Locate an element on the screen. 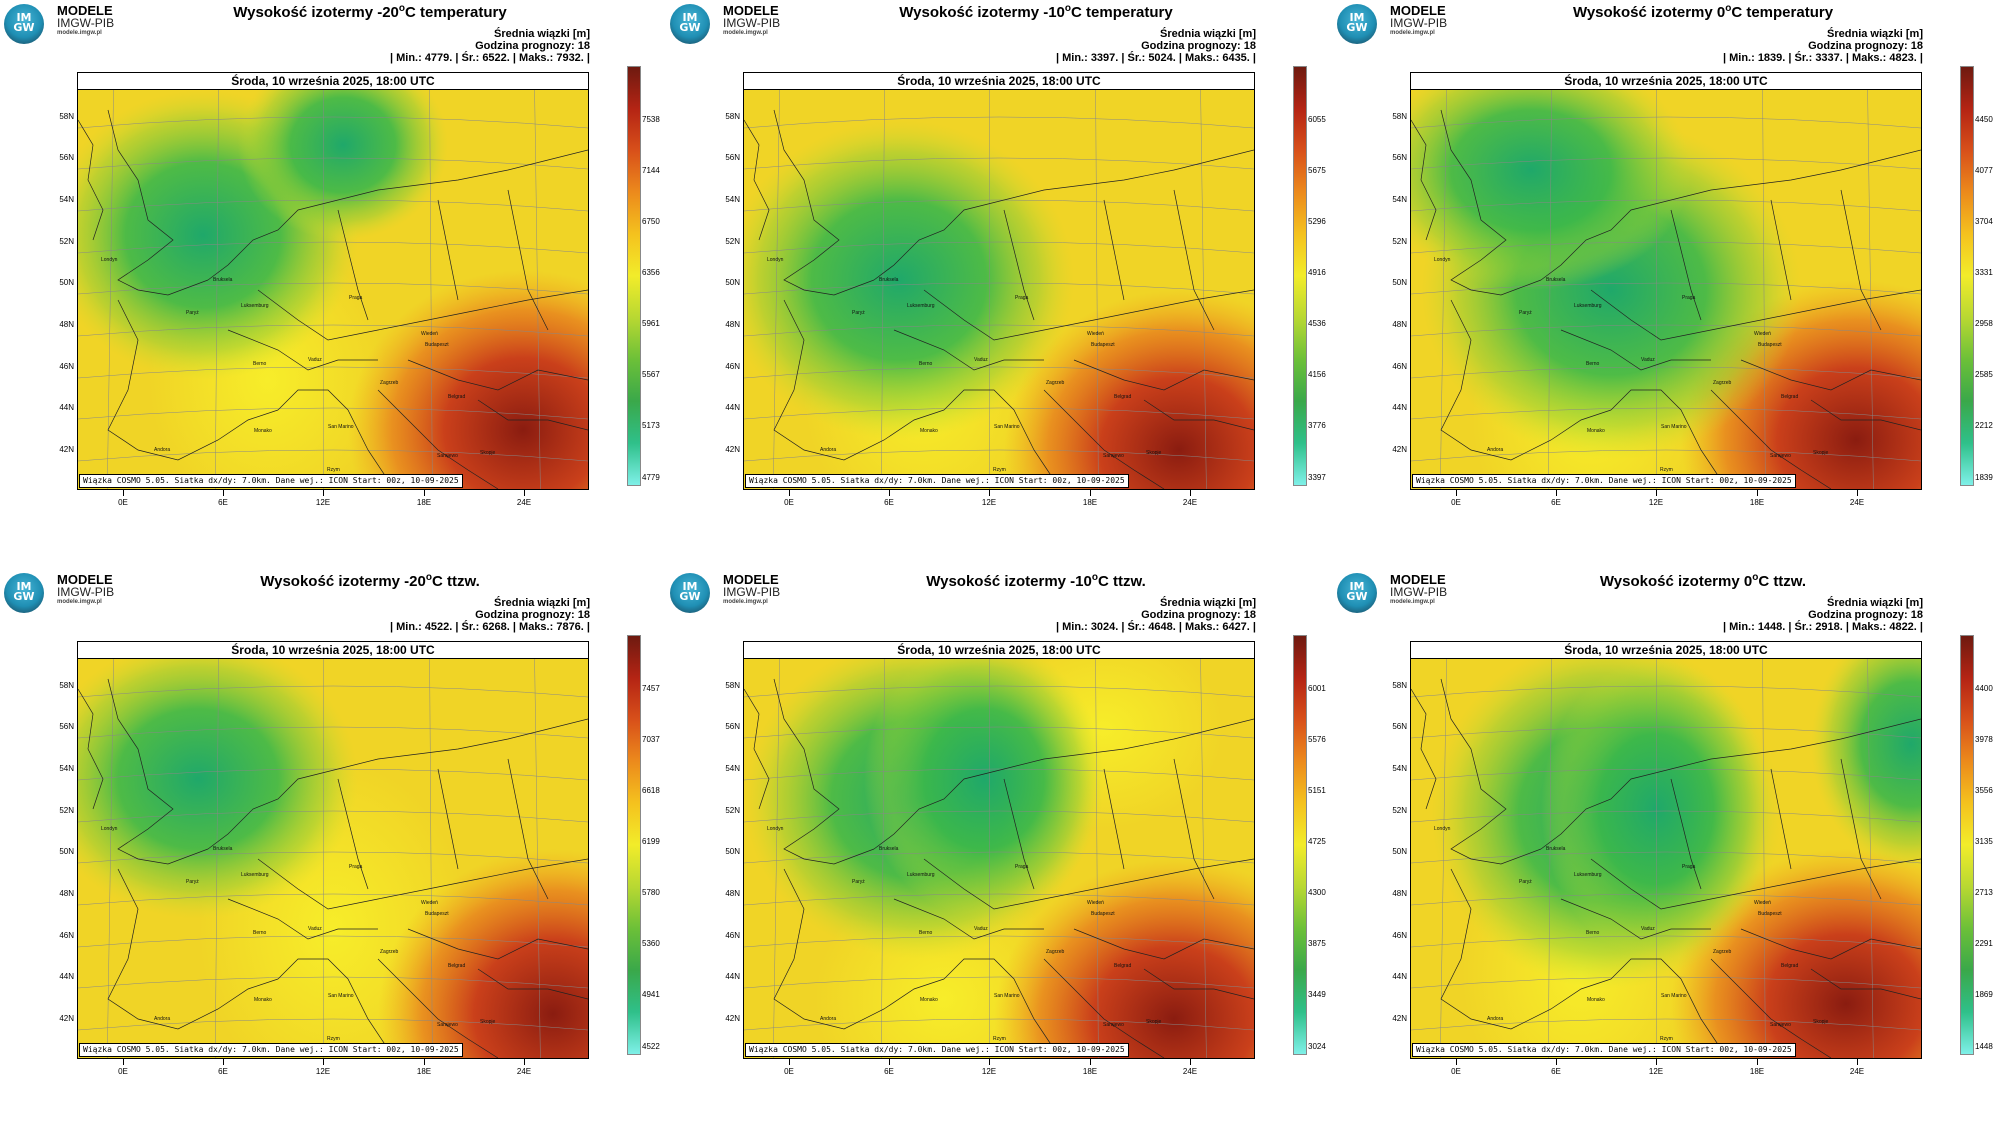 This screenshot has height=1137, width=2000. city-label: Andora is located at coordinates (162, 1019).